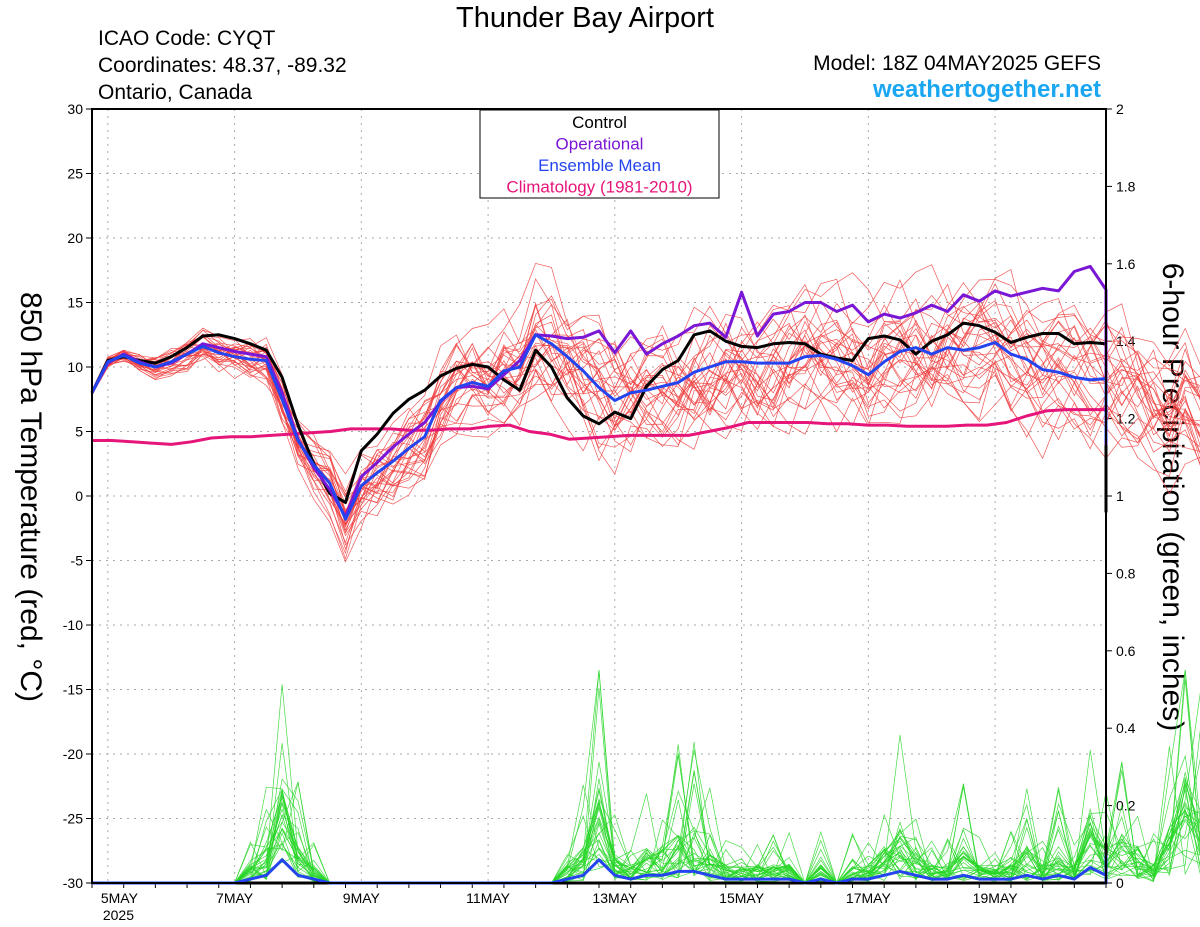 The image size is (1200, 927). What do you see at coordinates (79, 432) in the screenshot?
I see `y-tick-label-left: 5` at bounding box center [79, 432].